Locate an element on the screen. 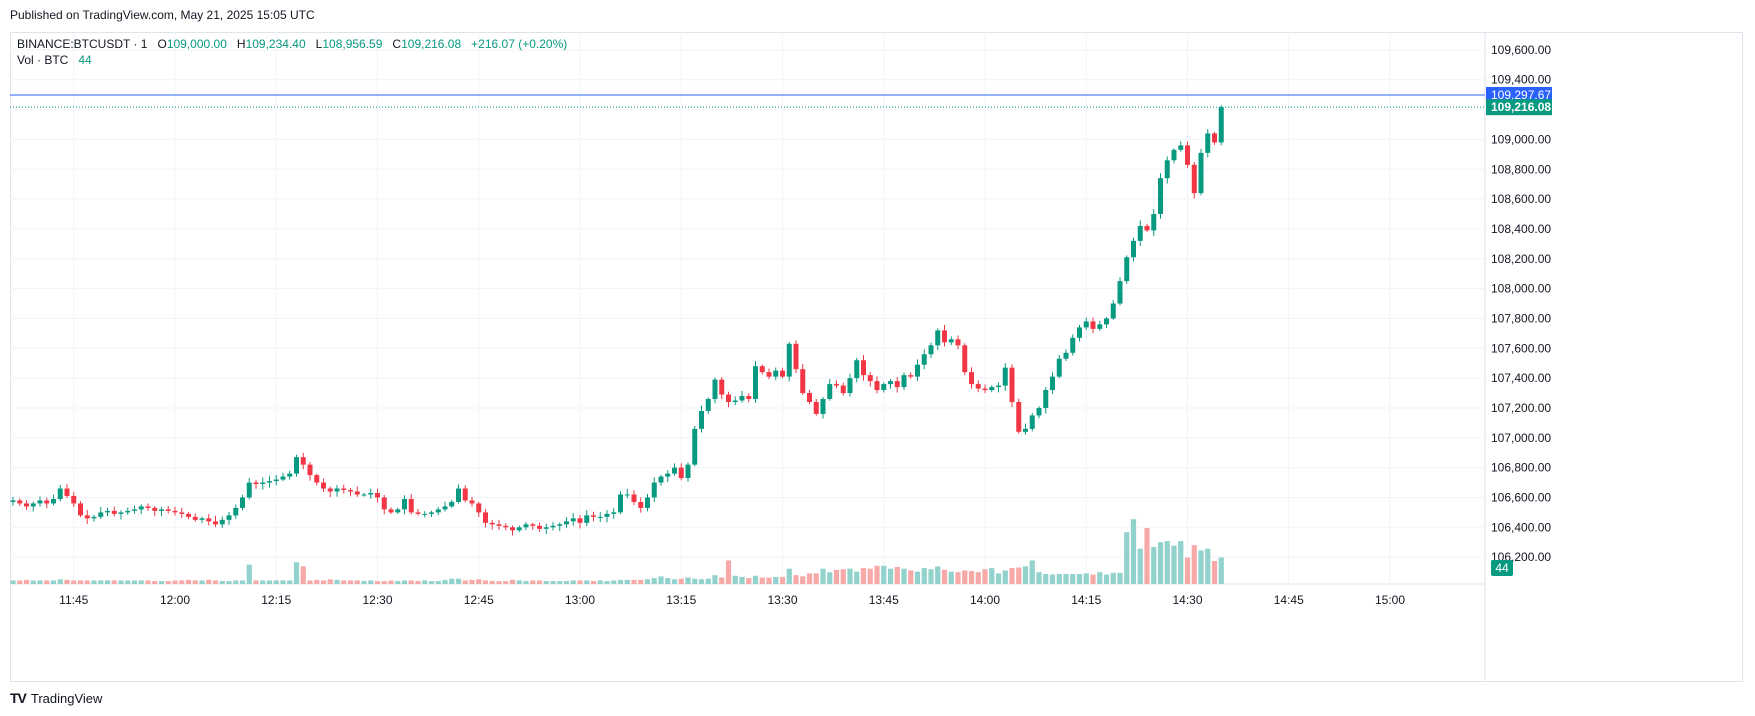 The height and width of the screenshot is (716, 1755). symbol-label: BINANCE:BTCUSDT · 1 is located at coordinates (82, 44).